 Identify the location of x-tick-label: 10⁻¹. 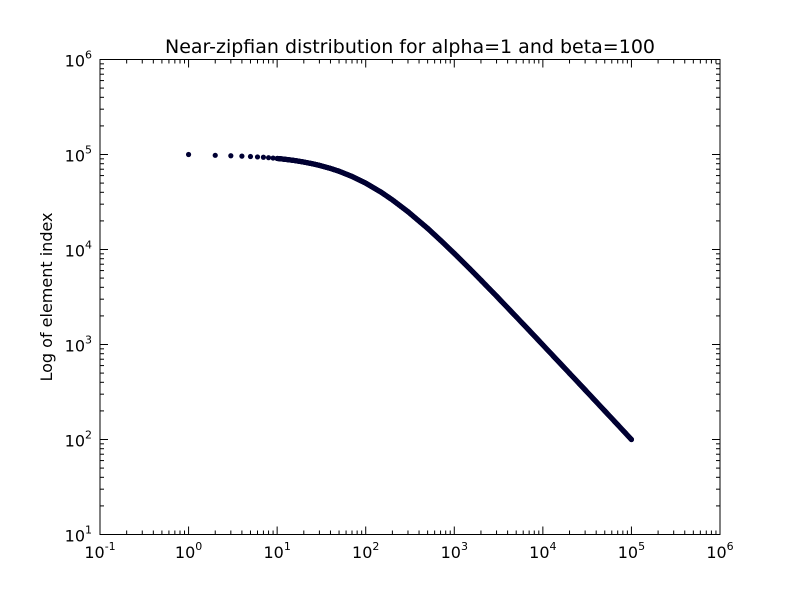
(99, 551).